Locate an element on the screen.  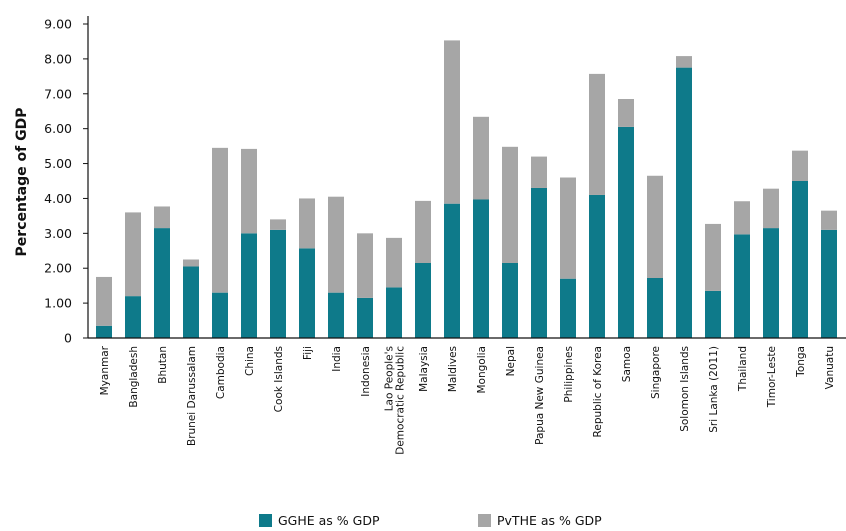
legend-item-pvthe: PvTHE as % GDP is located at coordinates (540, 520).